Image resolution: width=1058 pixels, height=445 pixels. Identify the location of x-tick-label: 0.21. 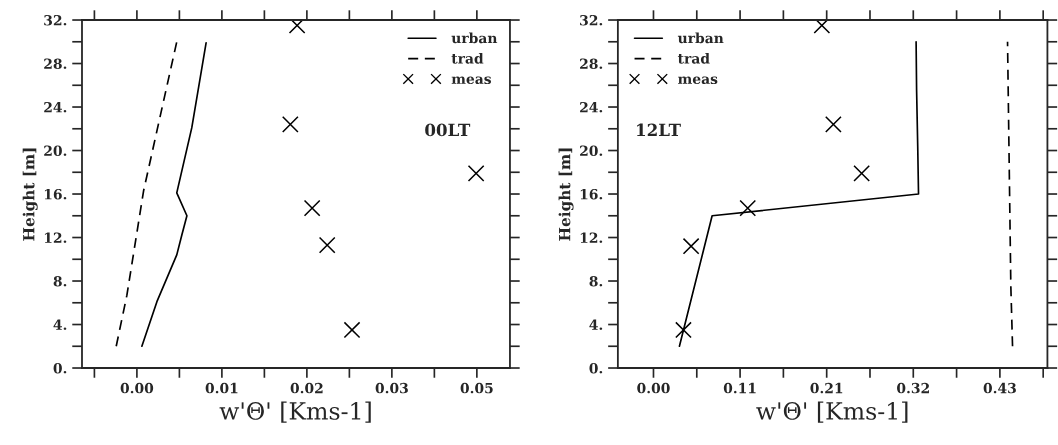
(826, 388).